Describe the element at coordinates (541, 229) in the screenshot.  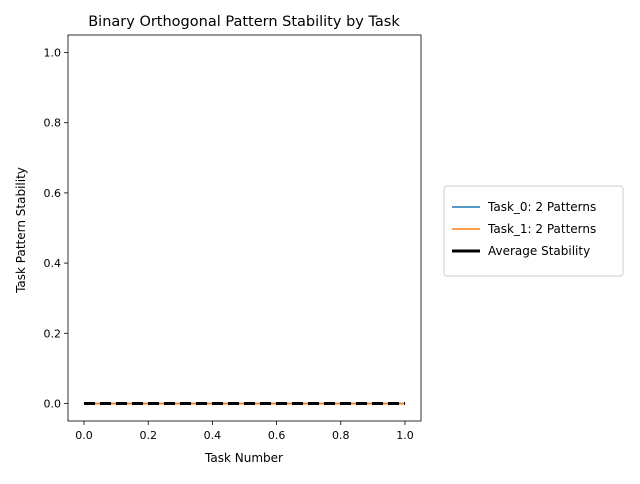
I see `legend-label: Task_1: 2 Patterns` at that location.